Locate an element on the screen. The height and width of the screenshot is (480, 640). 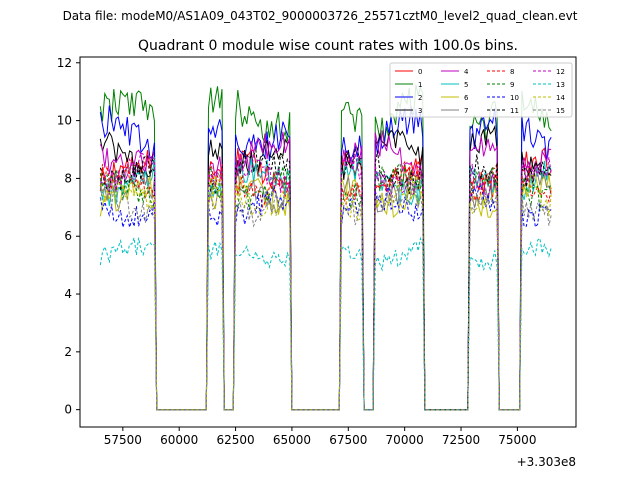
legend-label-4: 4 is located at coordinates (466, 72).